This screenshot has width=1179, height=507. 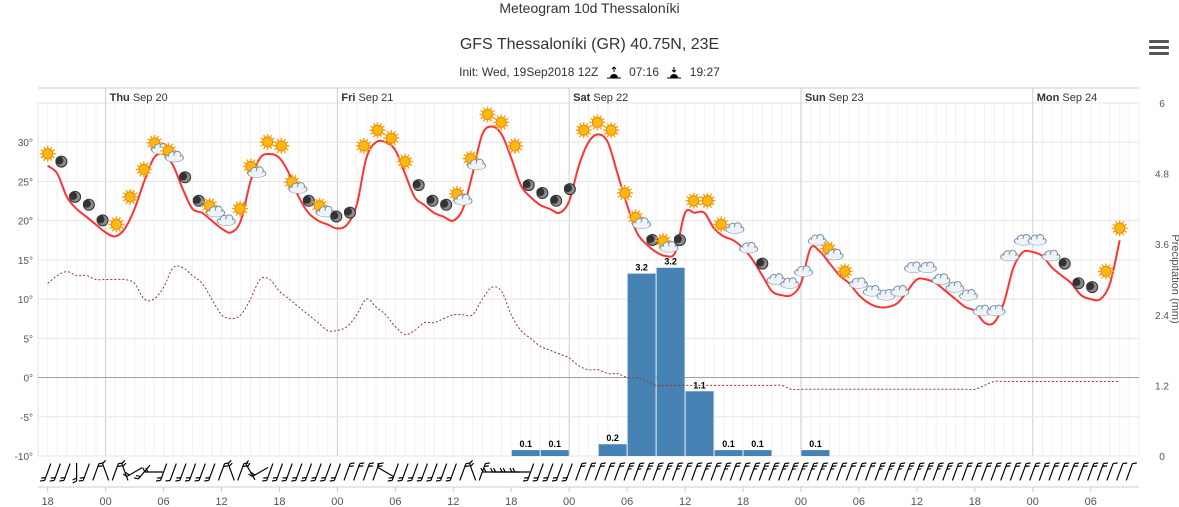 What do you see at coordinates (644, 72) in the screenshot?
I see `sunrise-time: 07:16` at bounding box center [644, 72].